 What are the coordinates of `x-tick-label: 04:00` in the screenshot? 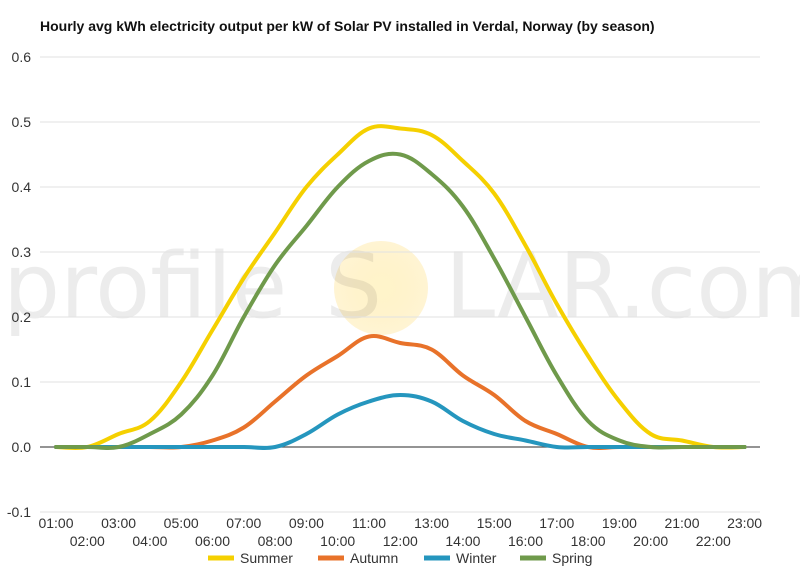 It's located at (149, 541).